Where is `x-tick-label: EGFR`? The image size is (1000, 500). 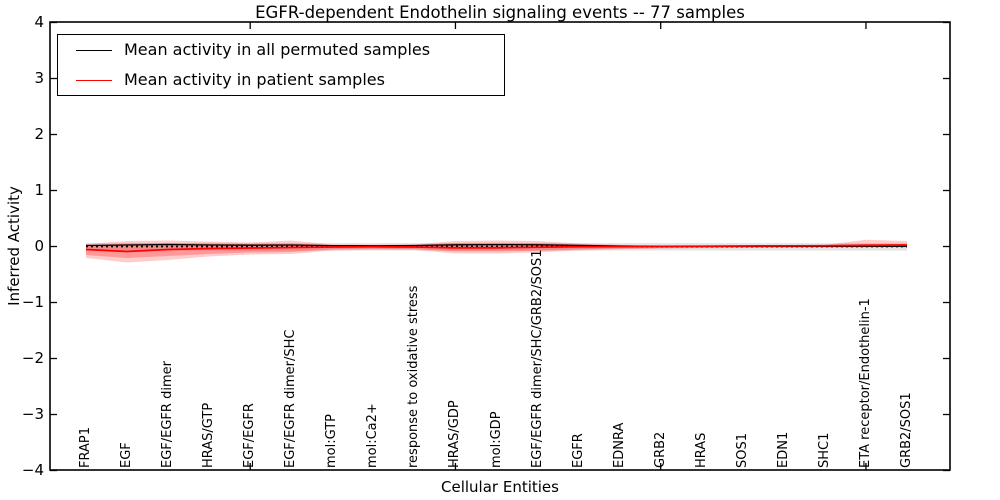
x-tick-label: EGFR is located at coordinates (578, 450).